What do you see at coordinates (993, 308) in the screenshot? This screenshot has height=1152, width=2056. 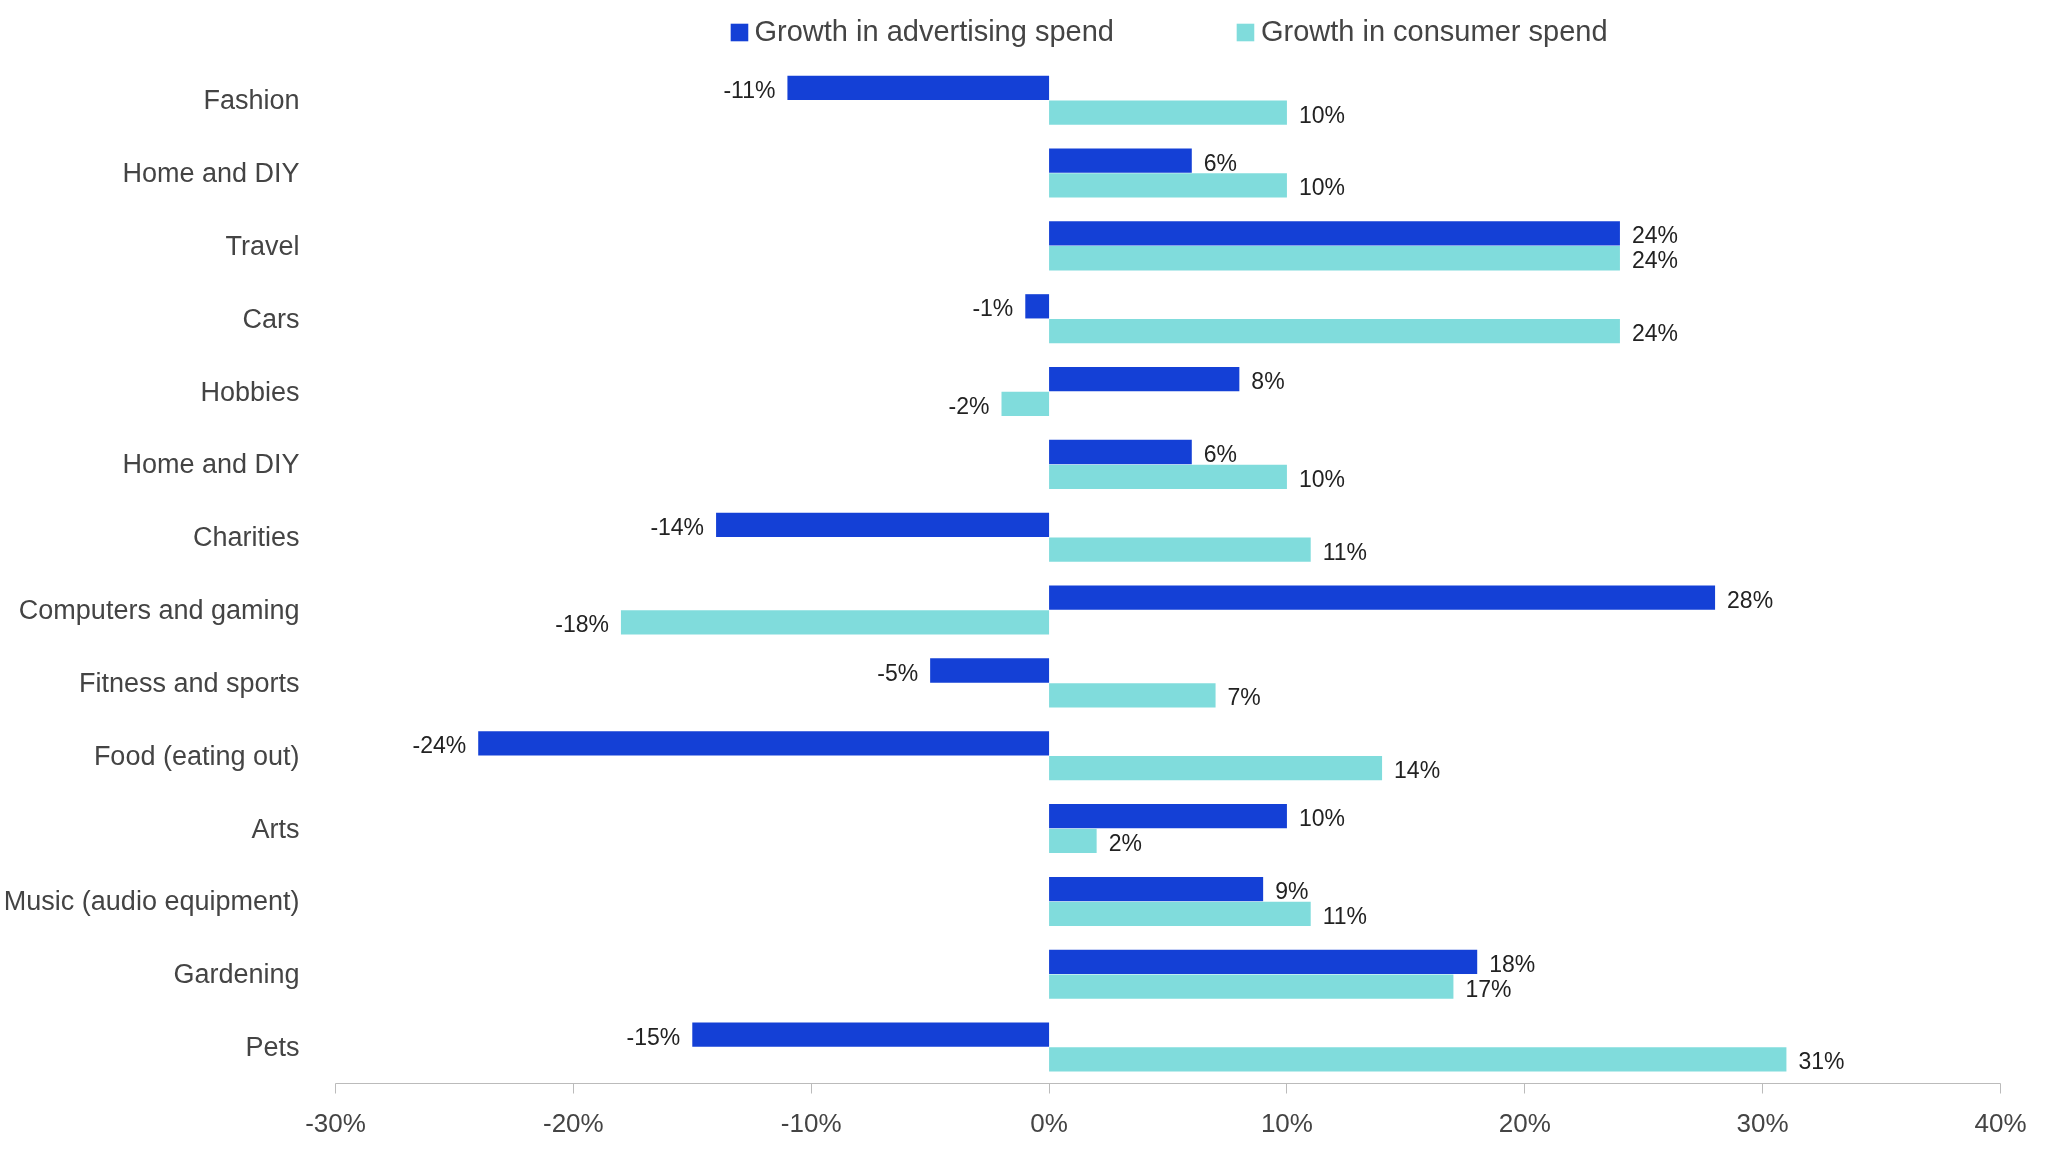 I see `data-label: -1%` at bounding box center [993, 308].